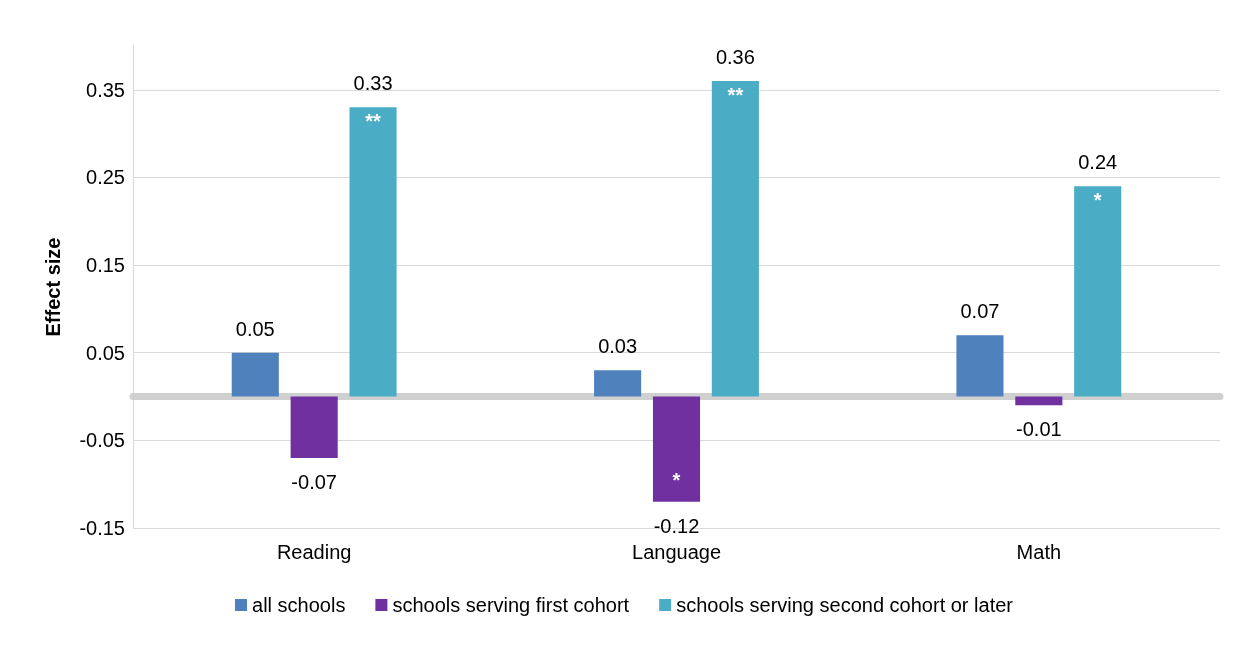 This screenshot has width=1248, height=646. What do you see at coordinates (735, 57) in the screenshot?
I see `data-label: 0.36` at bounding box center [735, 57].